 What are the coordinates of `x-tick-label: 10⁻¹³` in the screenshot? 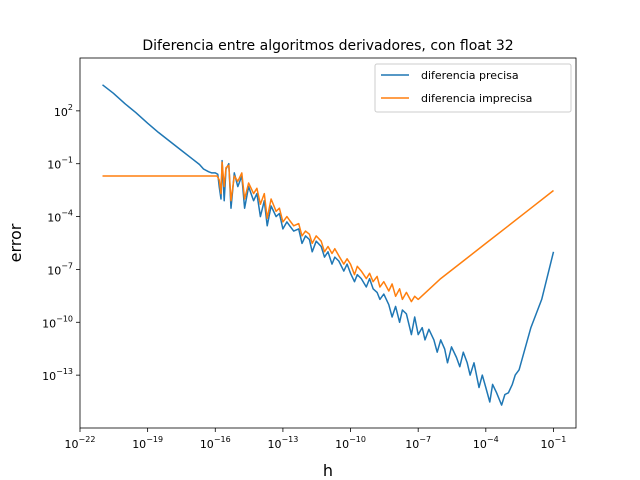 It's located at (282, 443).